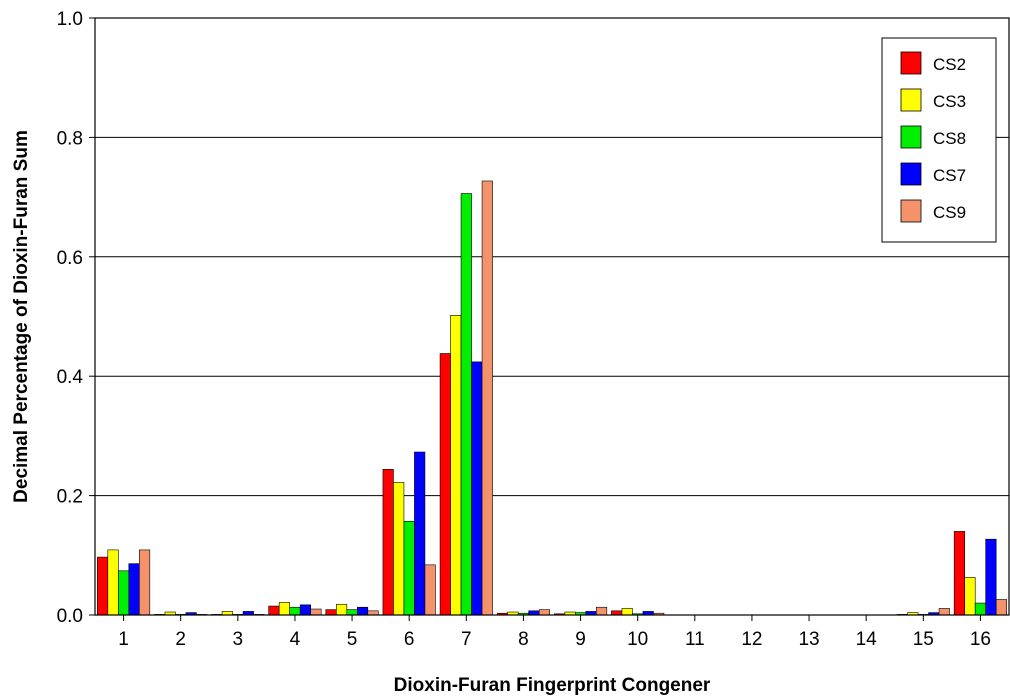 The image size is (1010, 698). I want to click on y-axis-title: Decimal Percentage of Dioxin-Furan Sum, so click(21, 316).